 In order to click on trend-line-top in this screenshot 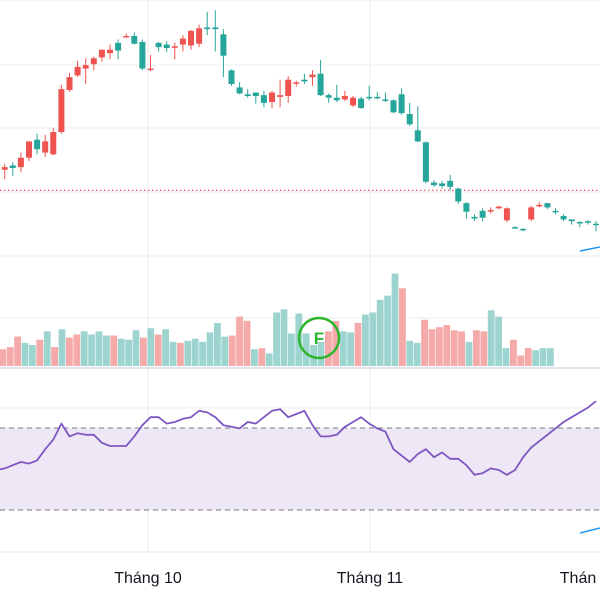, I will do `click(589, 249)`.